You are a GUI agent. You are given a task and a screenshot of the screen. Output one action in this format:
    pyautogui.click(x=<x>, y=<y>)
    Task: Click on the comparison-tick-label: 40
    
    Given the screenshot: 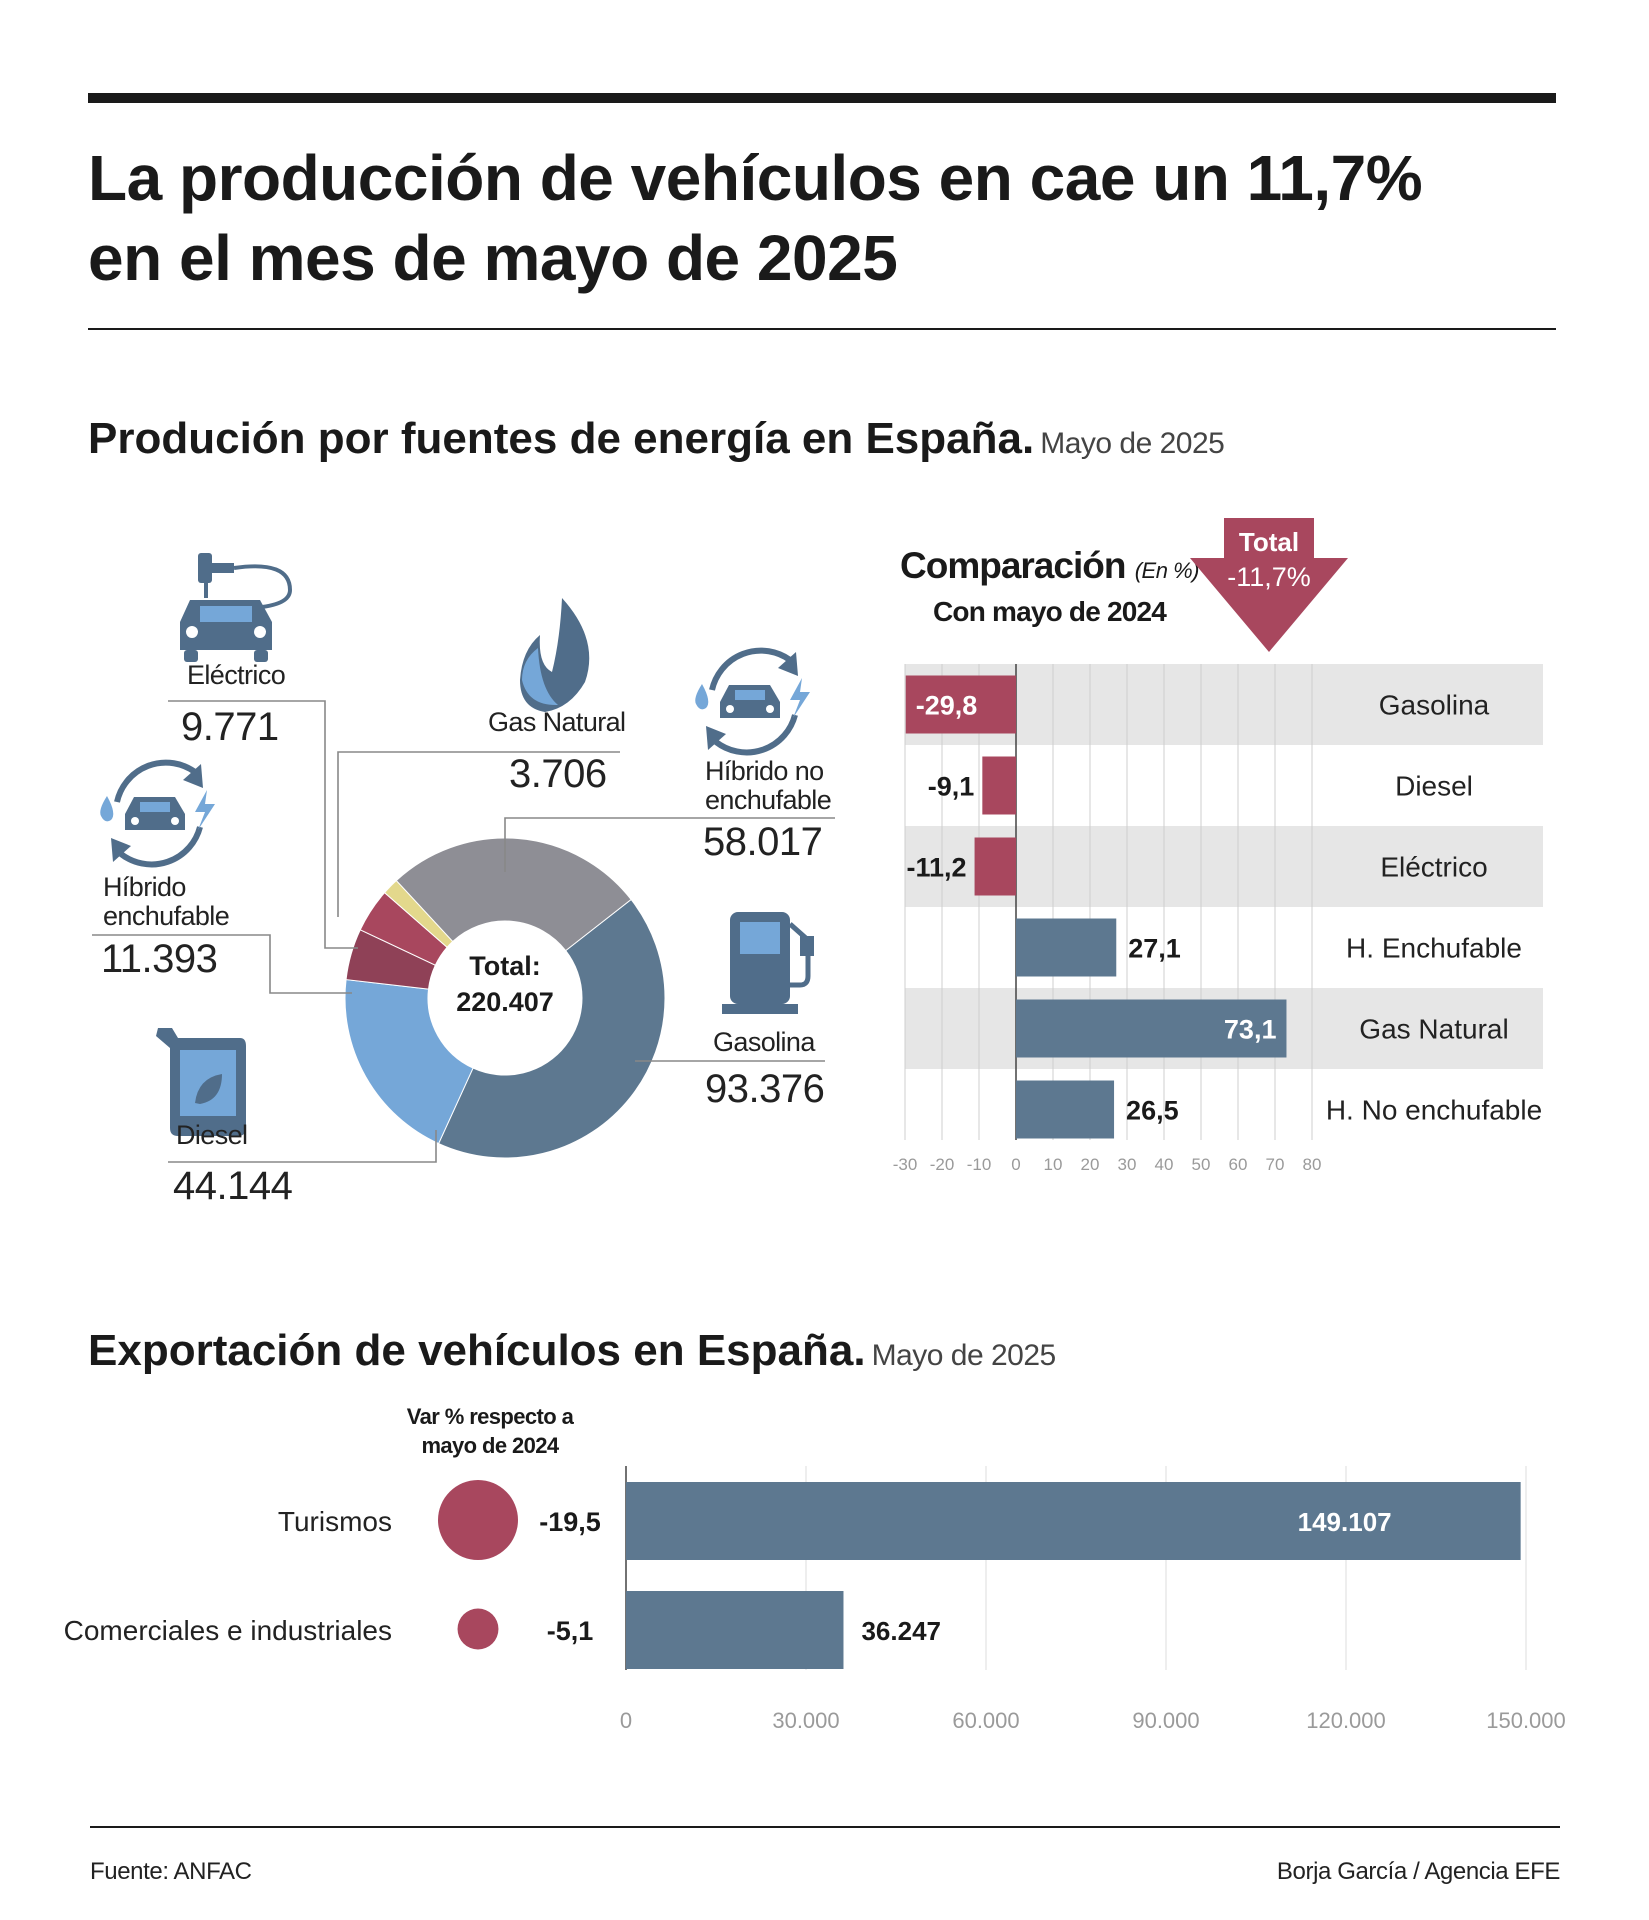 What is the action you would take?
    pyautogui.click(x=1164, y=1164)
    